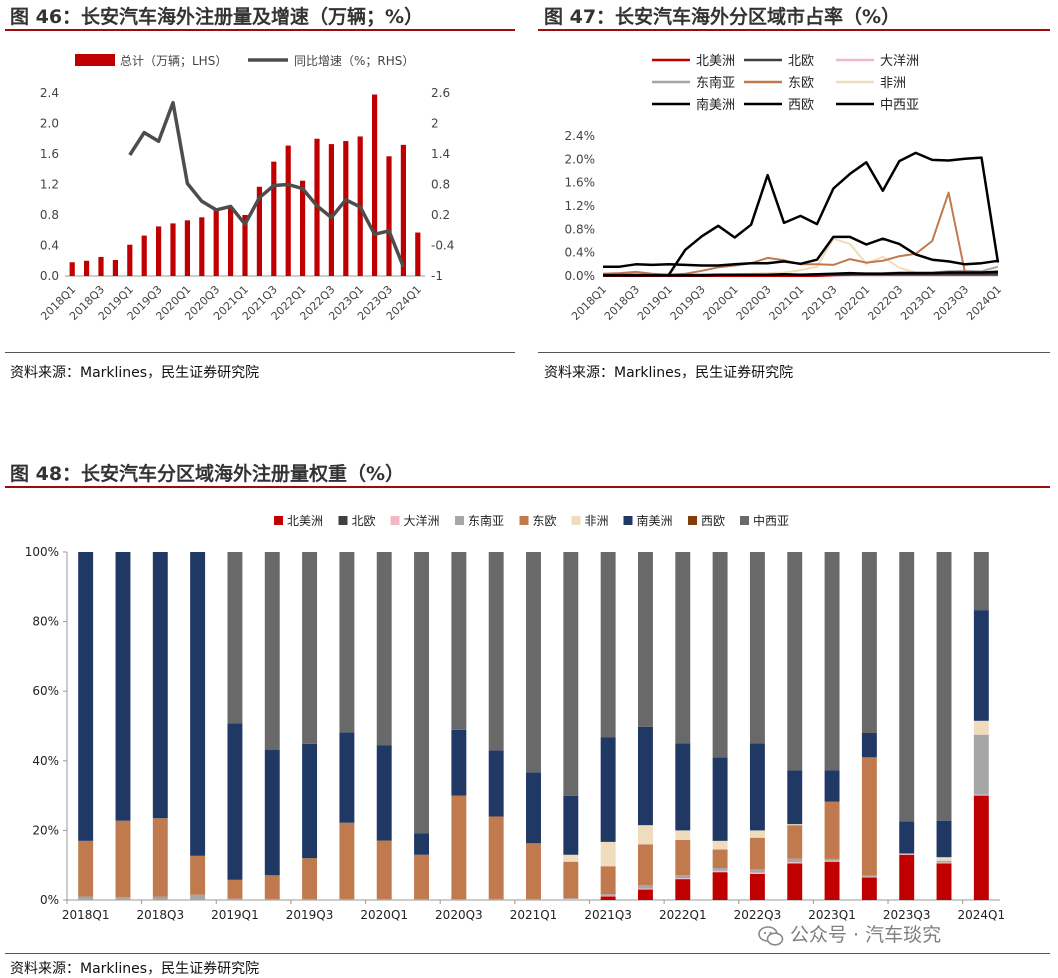  What do you see at coordinates (45, 622) in the screenshot?
I see `fig48-ytick: 80%` at bounding box center [45, 622].